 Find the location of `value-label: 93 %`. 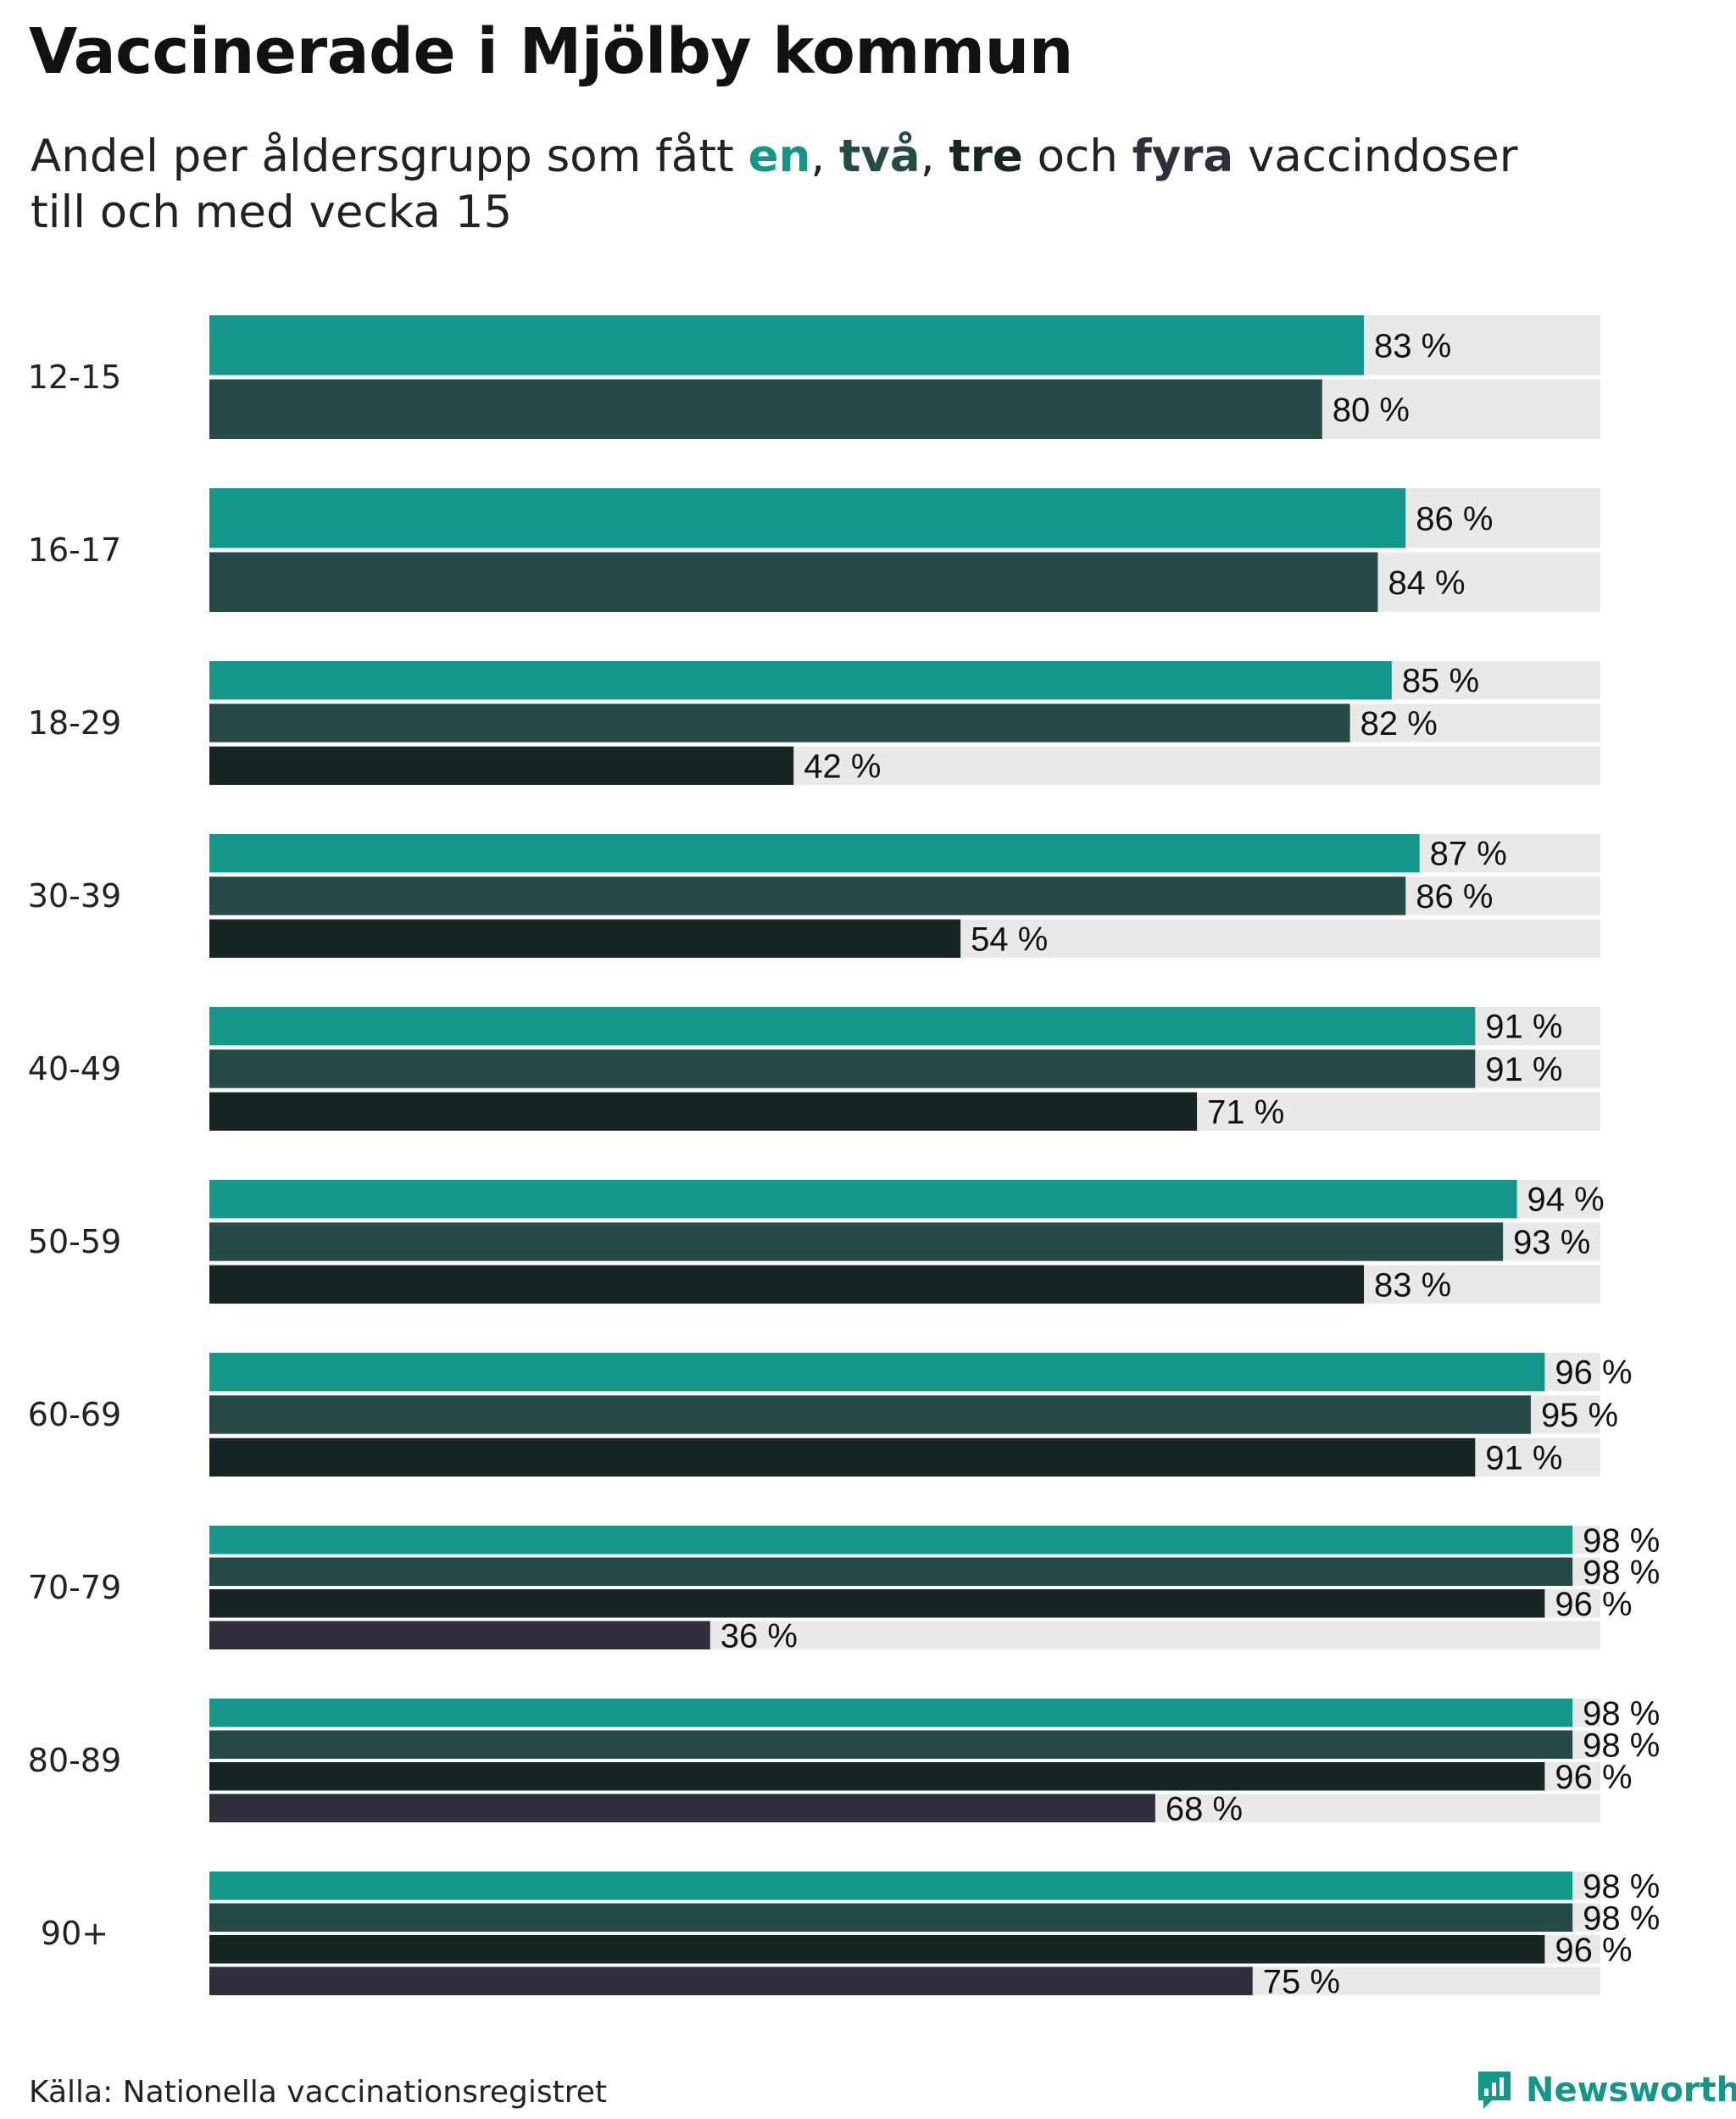

value-label: 93 % is located at coordinates (1551, 1242).